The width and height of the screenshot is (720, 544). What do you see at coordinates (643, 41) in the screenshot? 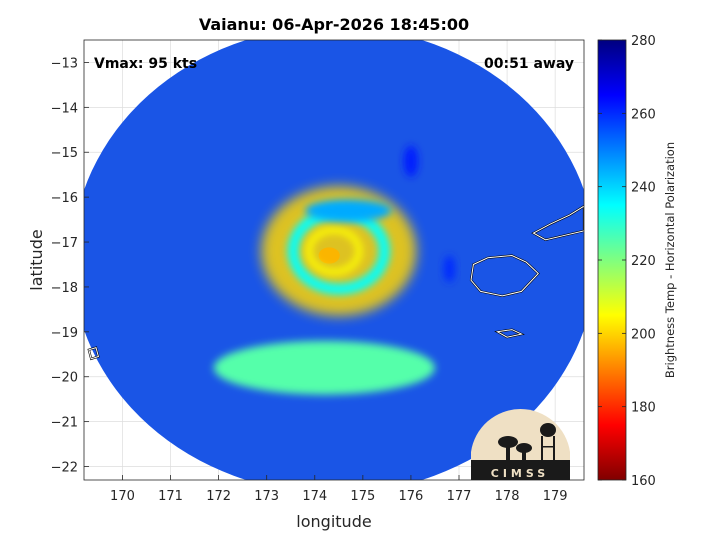
I see `colorbar-tick-label: 280` at bounding box center [643, 41].